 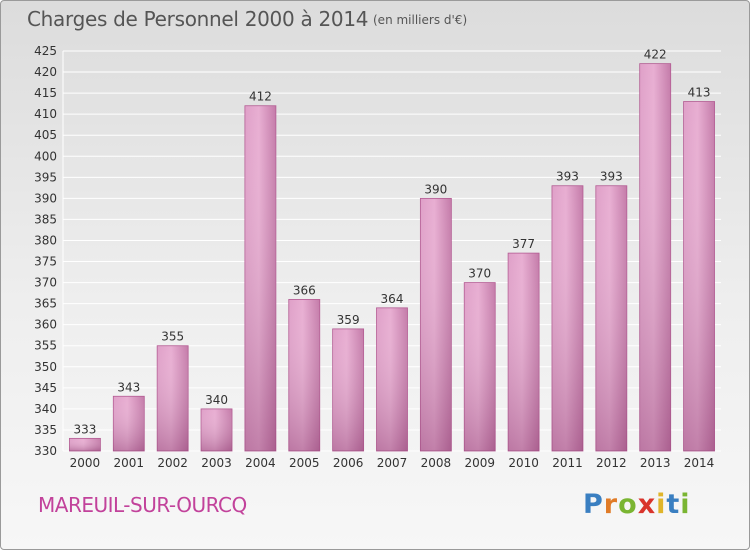 What do you see at coordinates (348, 389) in the screenshot?
I see `bar-shade-2006` at bounding box center [348, 389].